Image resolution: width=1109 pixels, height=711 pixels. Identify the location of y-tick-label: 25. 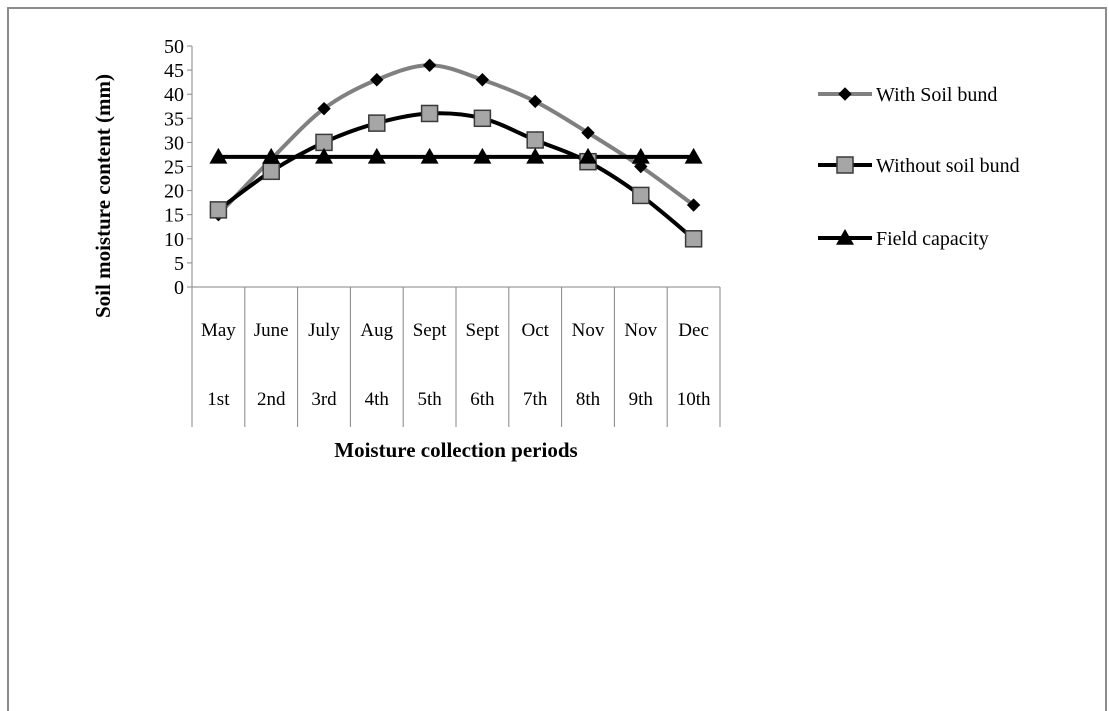
(174, 168).